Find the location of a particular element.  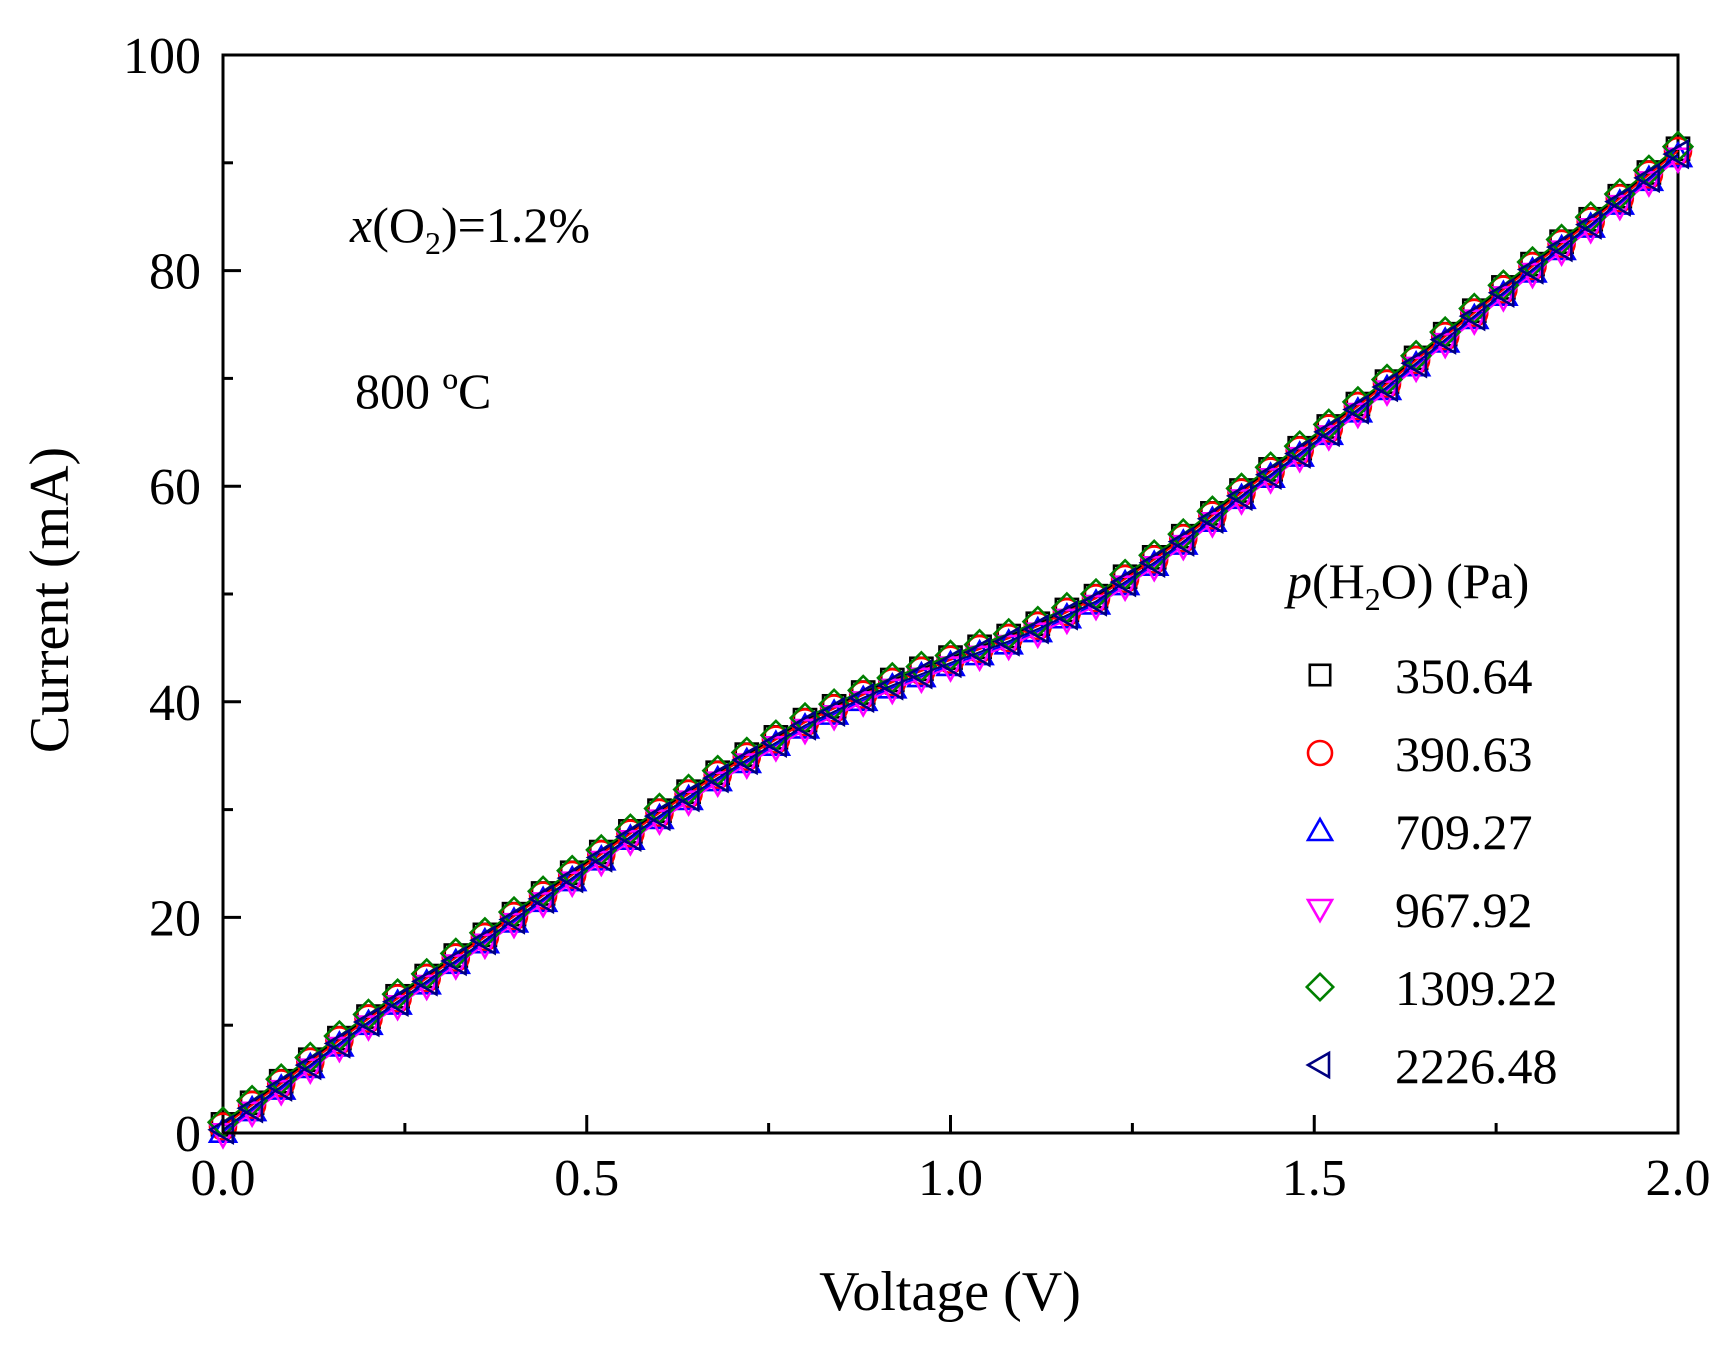

data-point-967.92-19 is located at coordinates (776, 749).